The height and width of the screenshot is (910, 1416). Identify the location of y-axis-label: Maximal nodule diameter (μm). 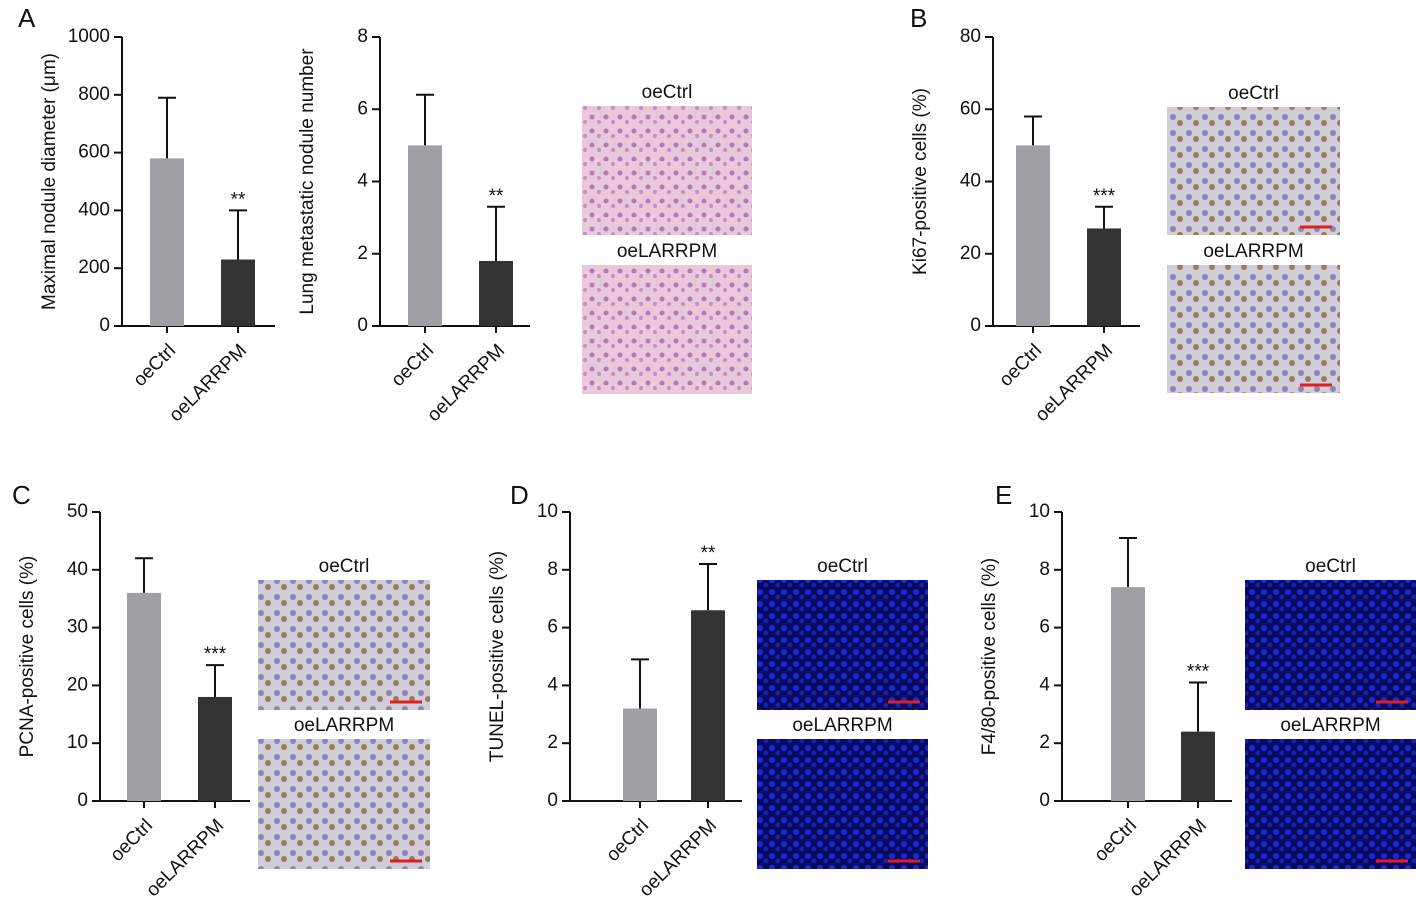
(49, 181).